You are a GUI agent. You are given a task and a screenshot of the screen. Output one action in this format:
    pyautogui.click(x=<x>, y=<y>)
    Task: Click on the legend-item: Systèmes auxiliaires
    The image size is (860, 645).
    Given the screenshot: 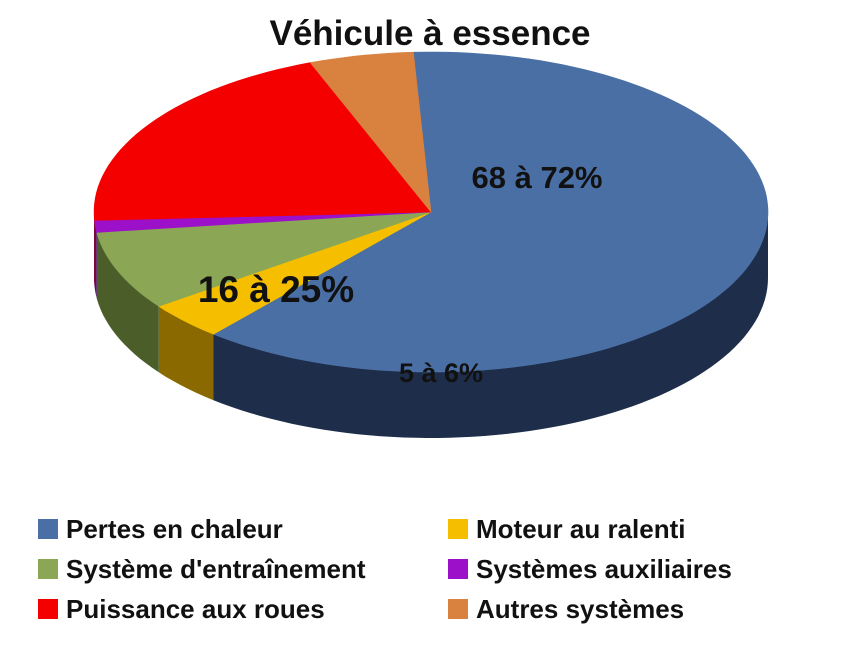 What is the action you would take?
    pyautogui.click(x=643, y=569)
    